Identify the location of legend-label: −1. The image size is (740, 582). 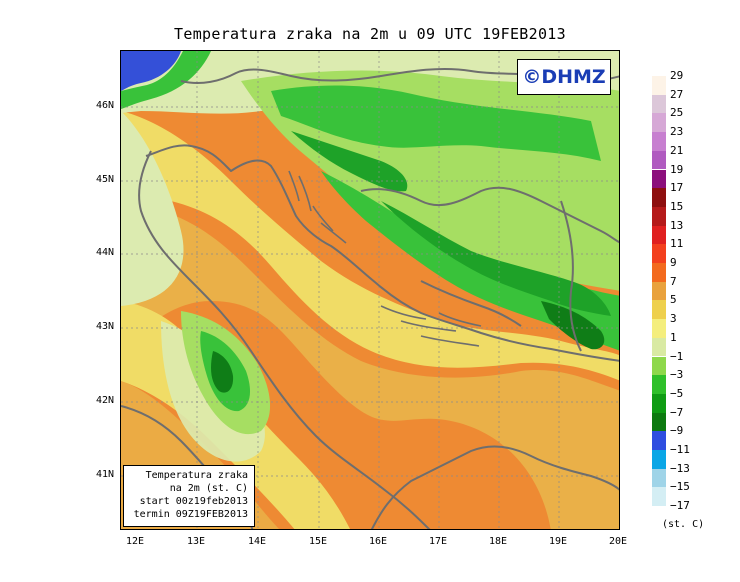
(677, 356).